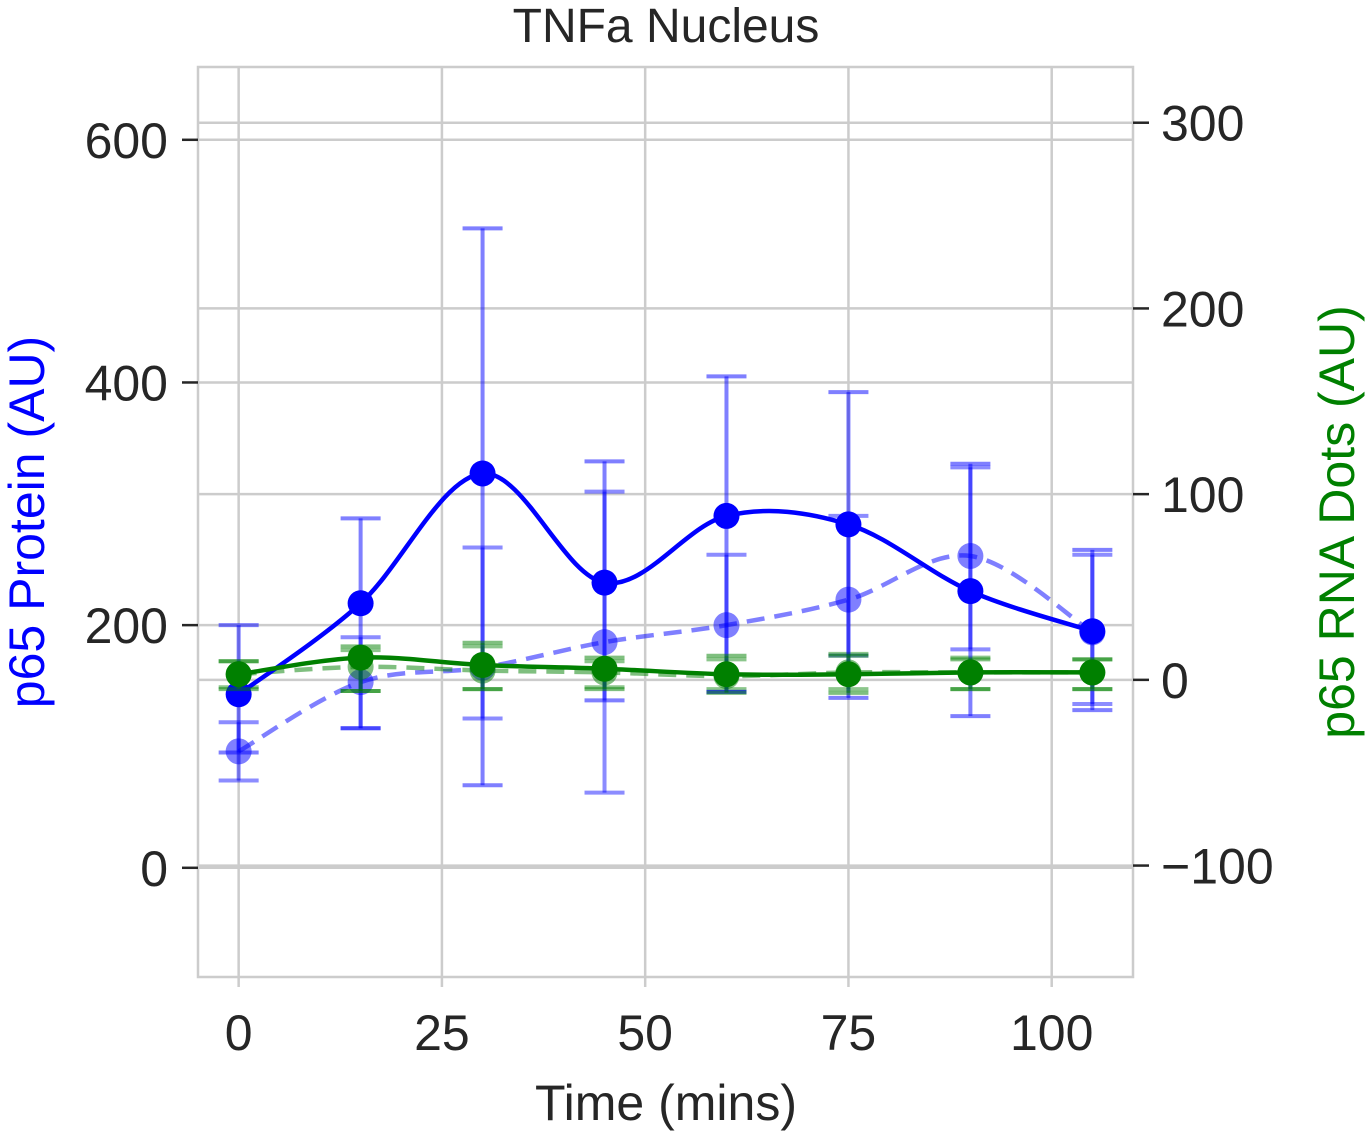  What do you see at coordinates (1051, 1033) in the screenshot?
I see `x-tick-label: 100` at bounding box center [1051, 1033].